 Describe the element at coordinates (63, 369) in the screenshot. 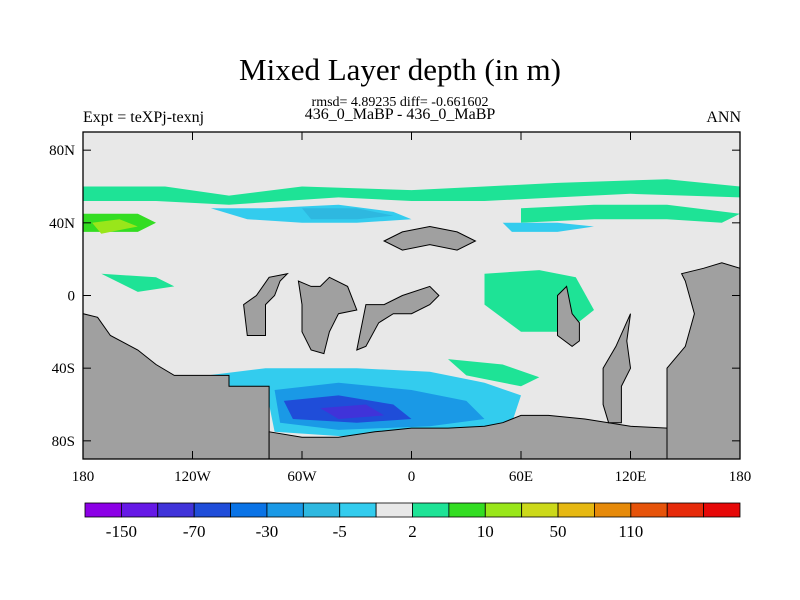

I see `y-tick-label-3: 40S` at that location.